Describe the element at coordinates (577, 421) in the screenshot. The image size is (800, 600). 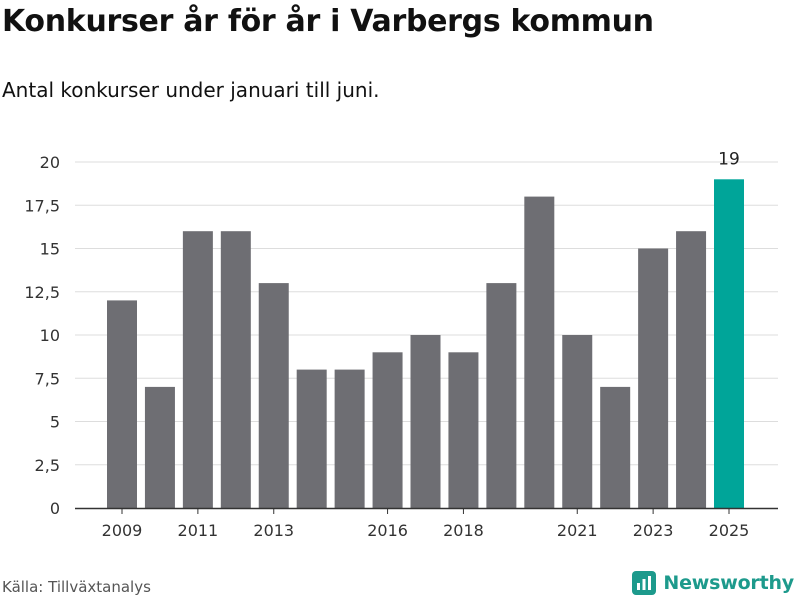
I see `bar-2021` at that location.